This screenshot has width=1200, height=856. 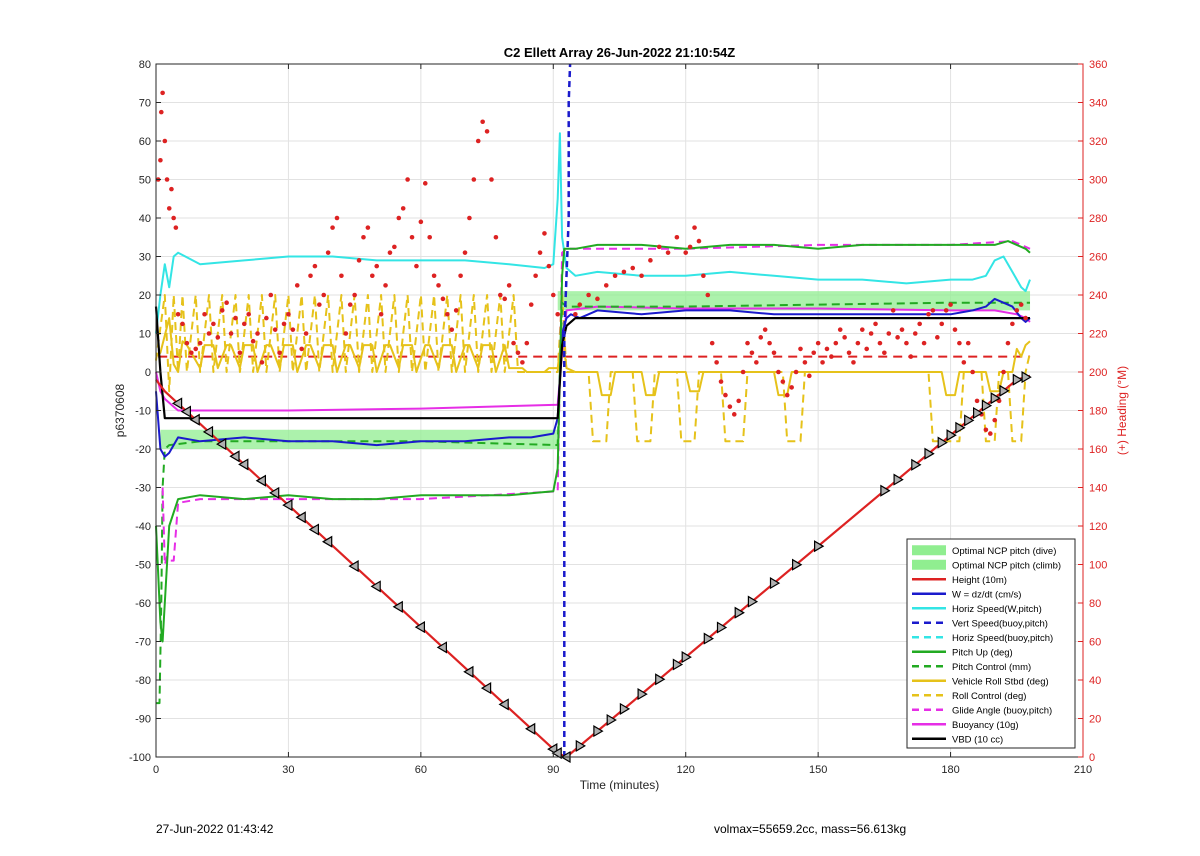 What do you see at coordinates (143, 412) in the screenshot?
I see `y-tick-label: -10` at bounding box center [143, 412].